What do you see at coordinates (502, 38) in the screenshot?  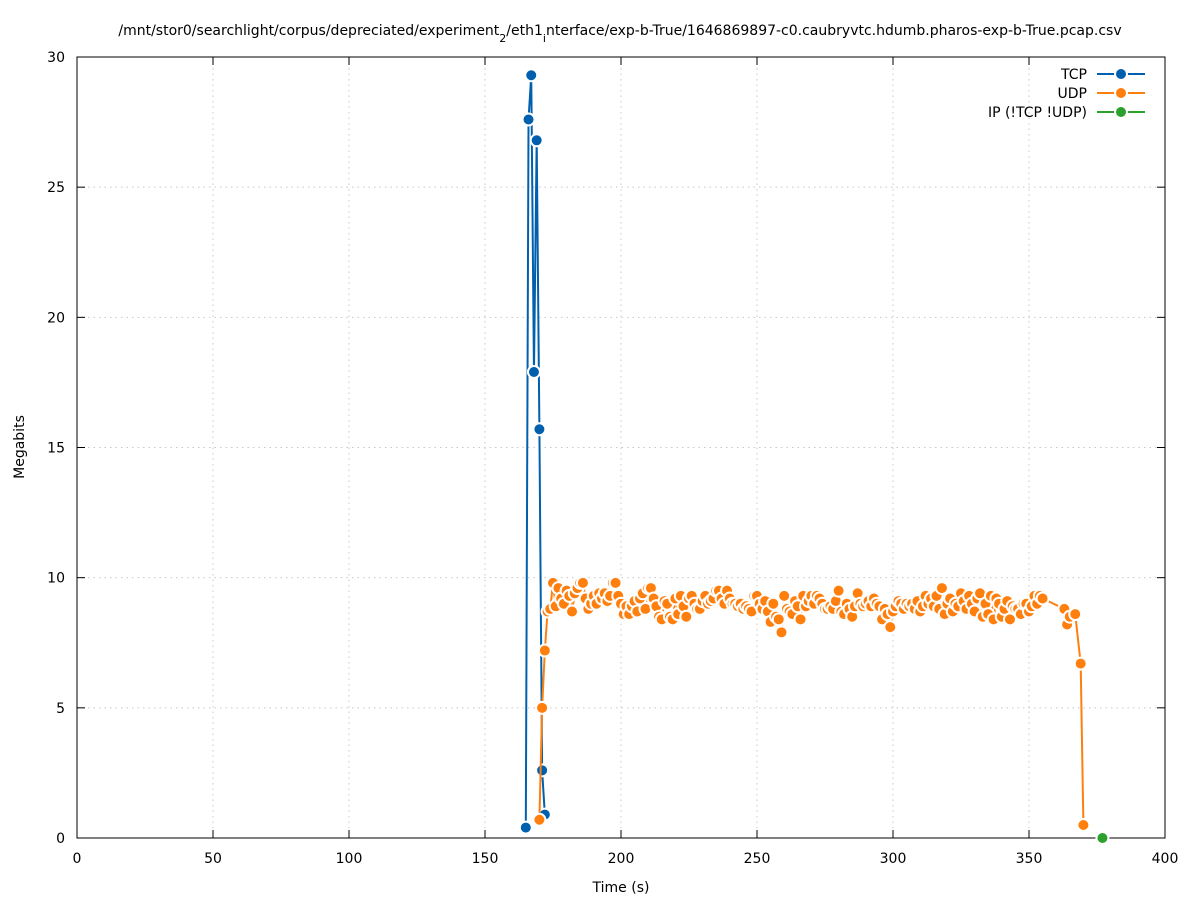 I see `title-subscript: 2` at bounding box center [502, 38].